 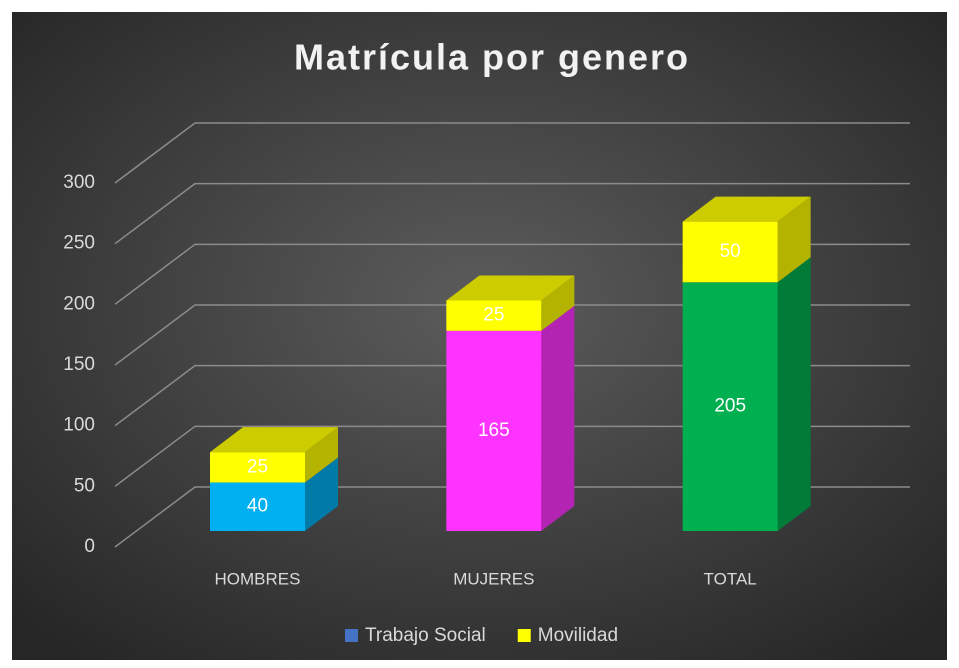 What do you see at coordinates (578, 635) in the screenshot?
I see `legend-label: Movilidad` at bounding box center [578, 635].